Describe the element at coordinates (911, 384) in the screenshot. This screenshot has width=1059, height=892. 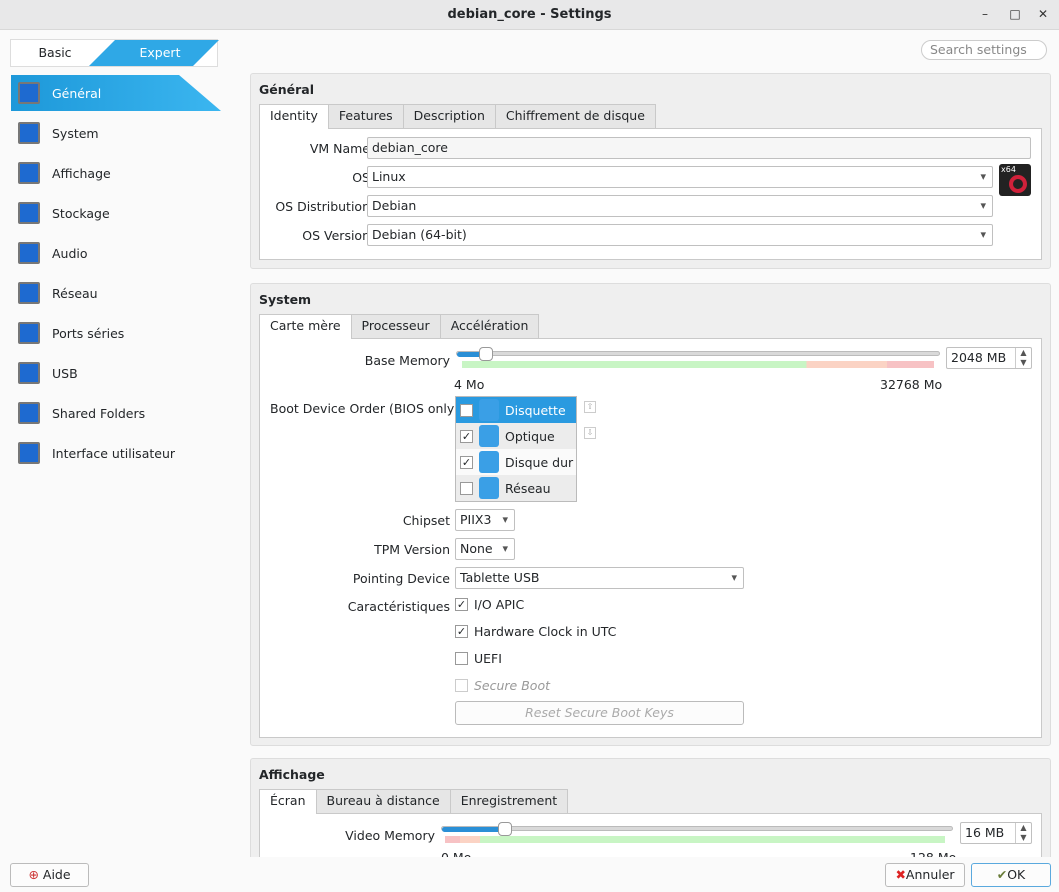
I see `memory-max-label: 32768 Mo` at that location.